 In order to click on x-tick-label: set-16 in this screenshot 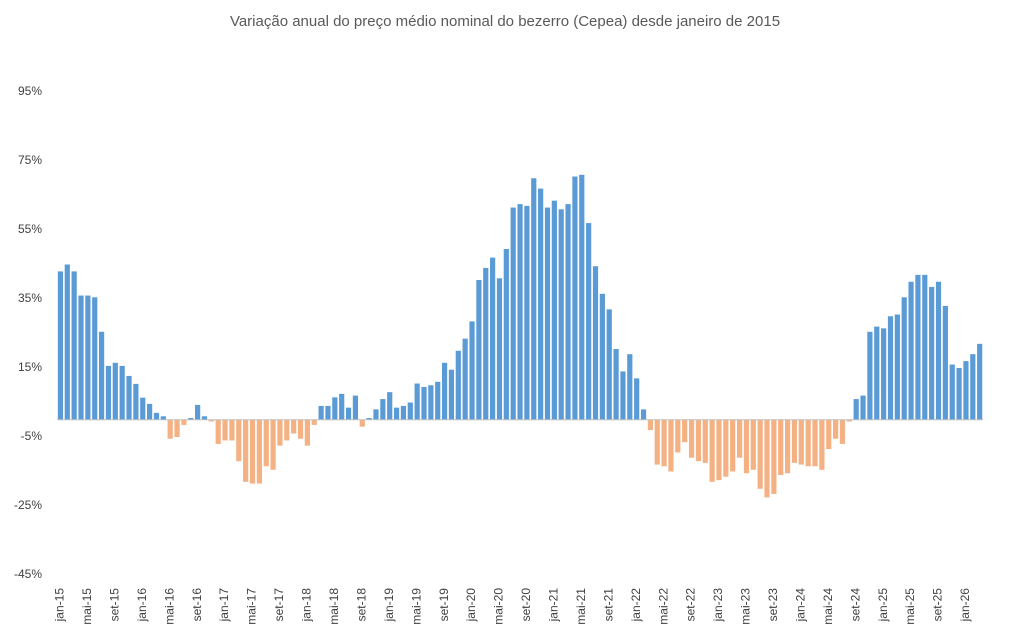, I will do `click(197, 605)`.